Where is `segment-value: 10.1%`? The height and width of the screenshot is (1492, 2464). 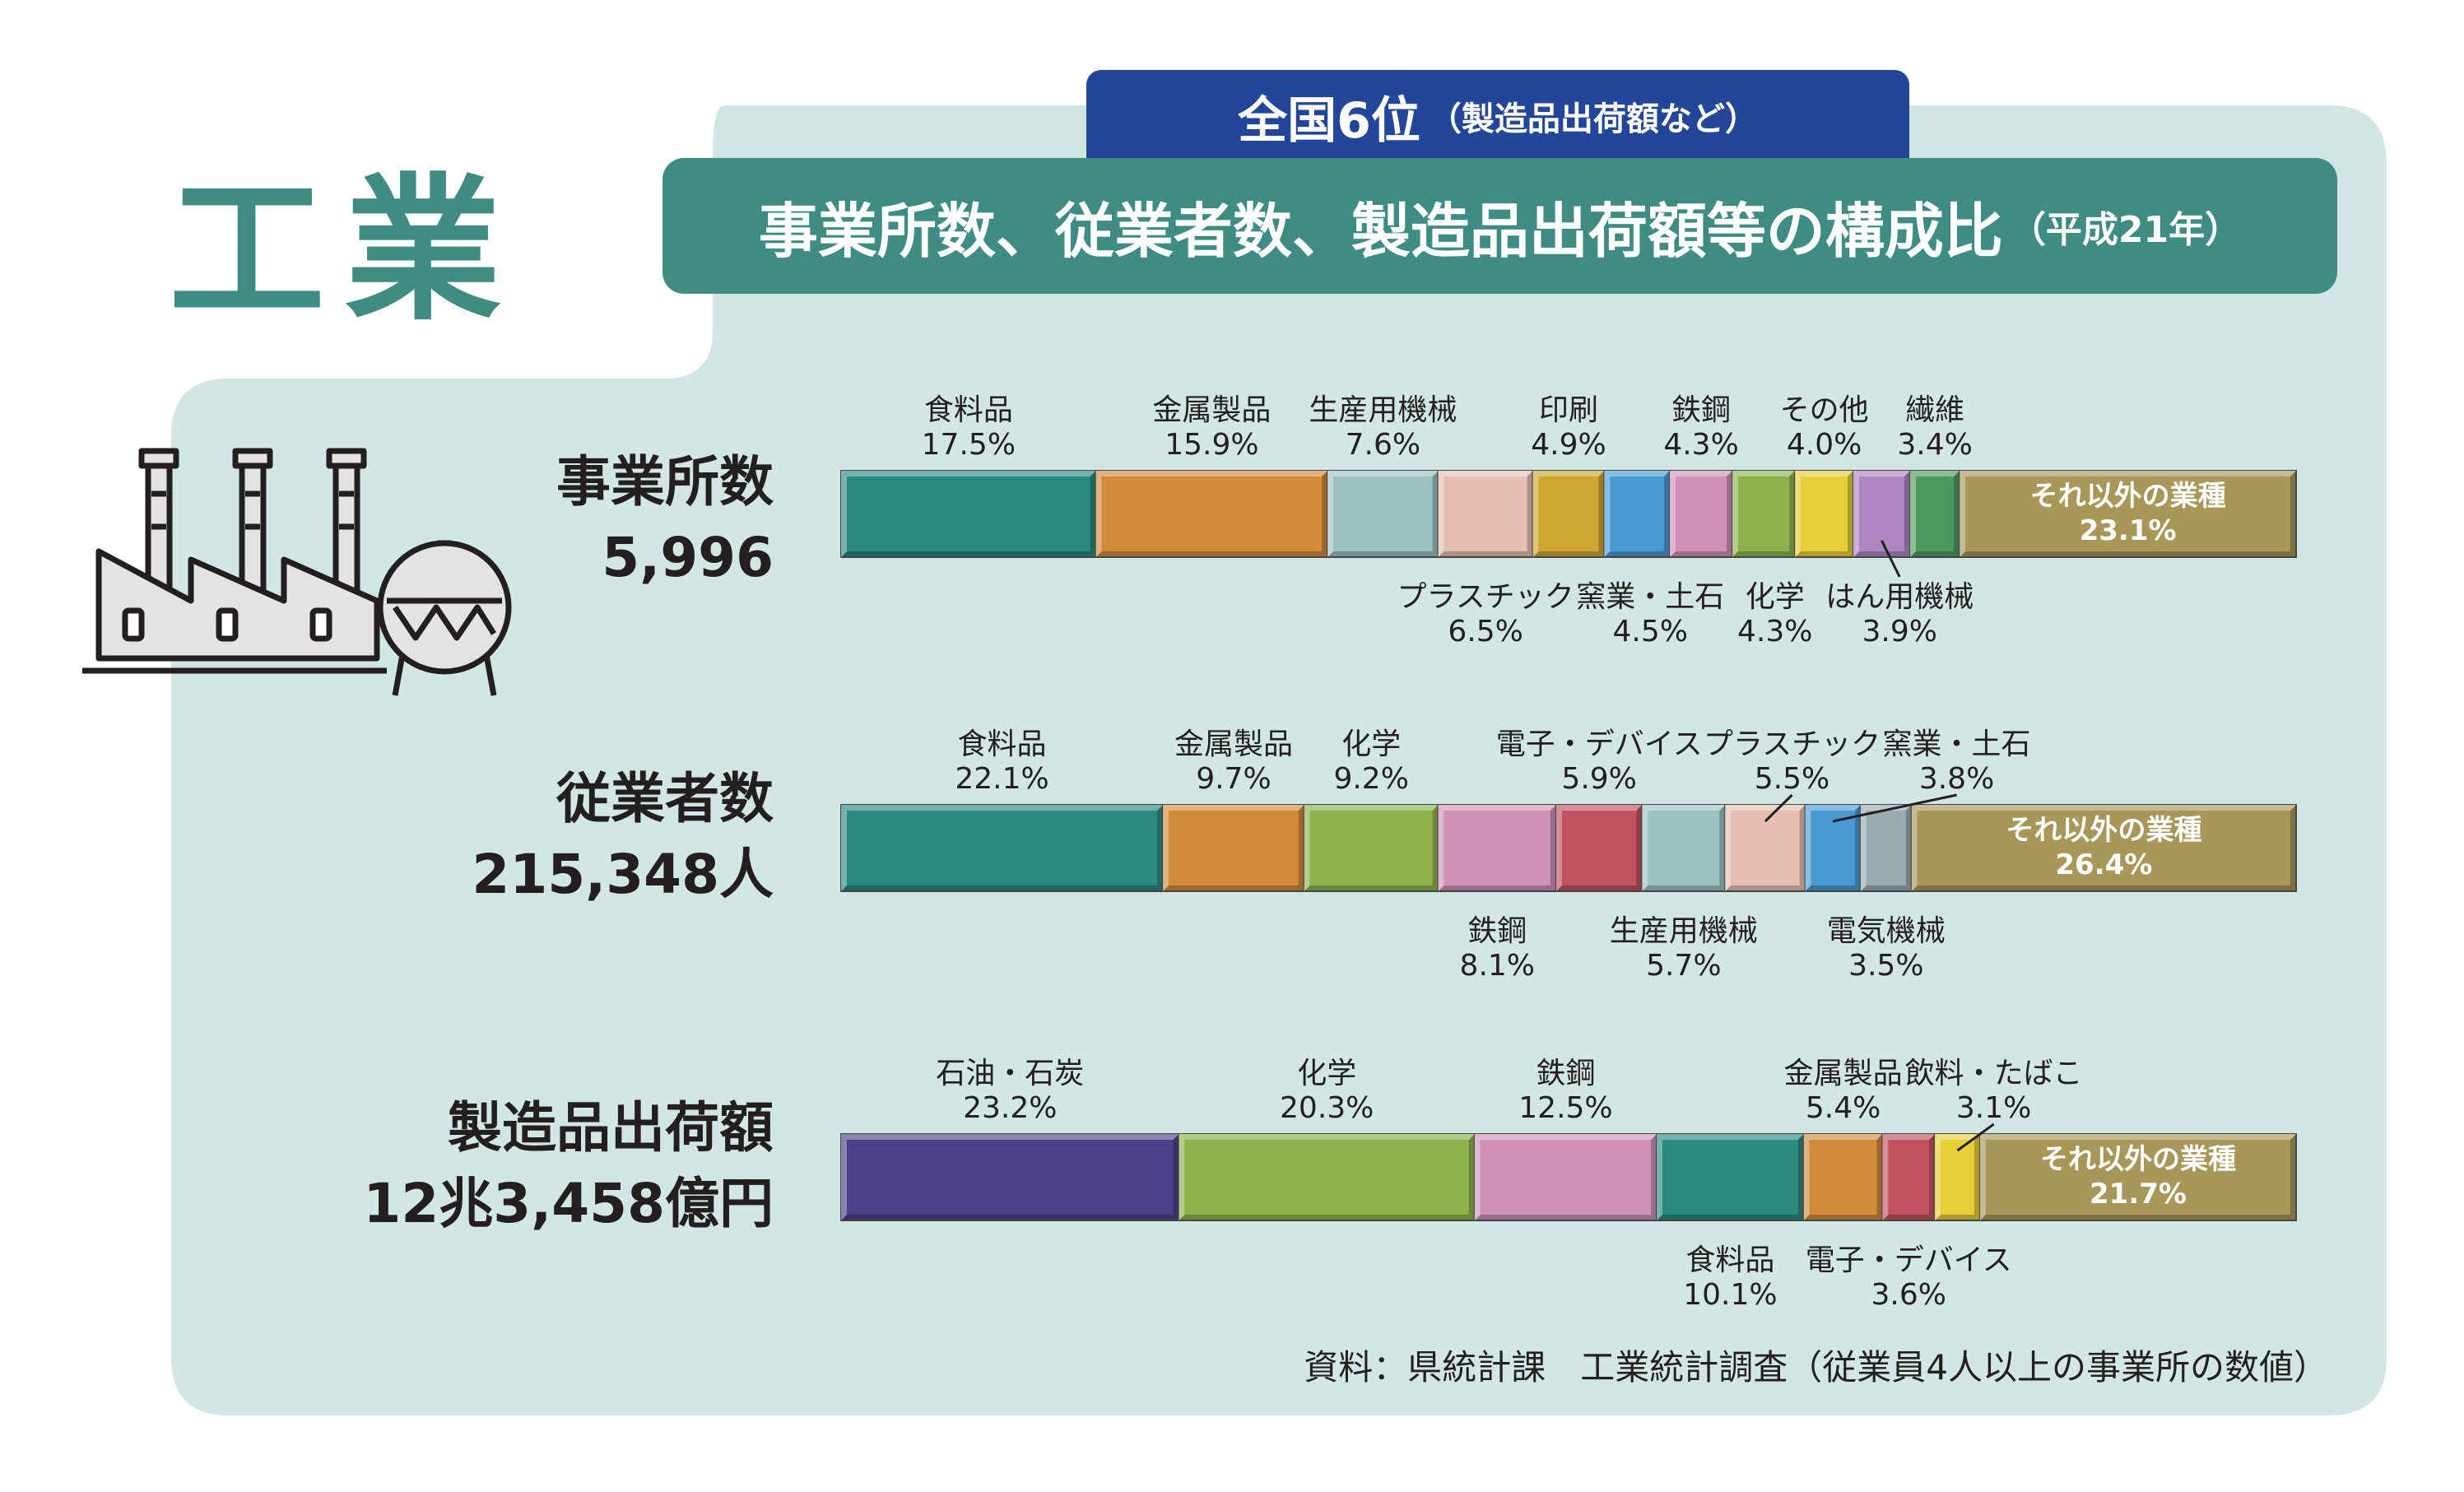
segment-value: 10.1% is located at coordinates (1730, 1295).